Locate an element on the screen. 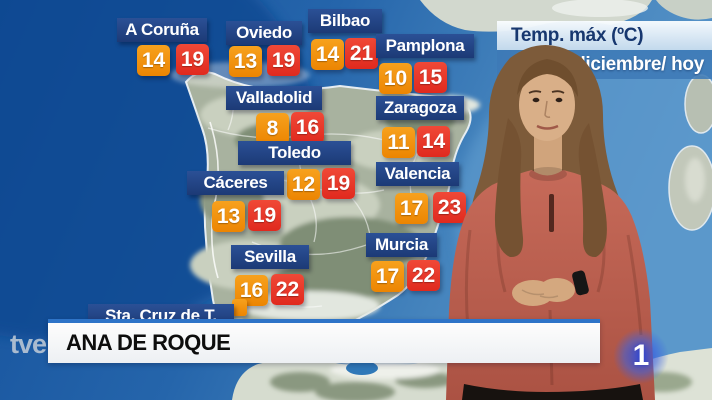  island-sardinia is located at coordinates (690, 188).